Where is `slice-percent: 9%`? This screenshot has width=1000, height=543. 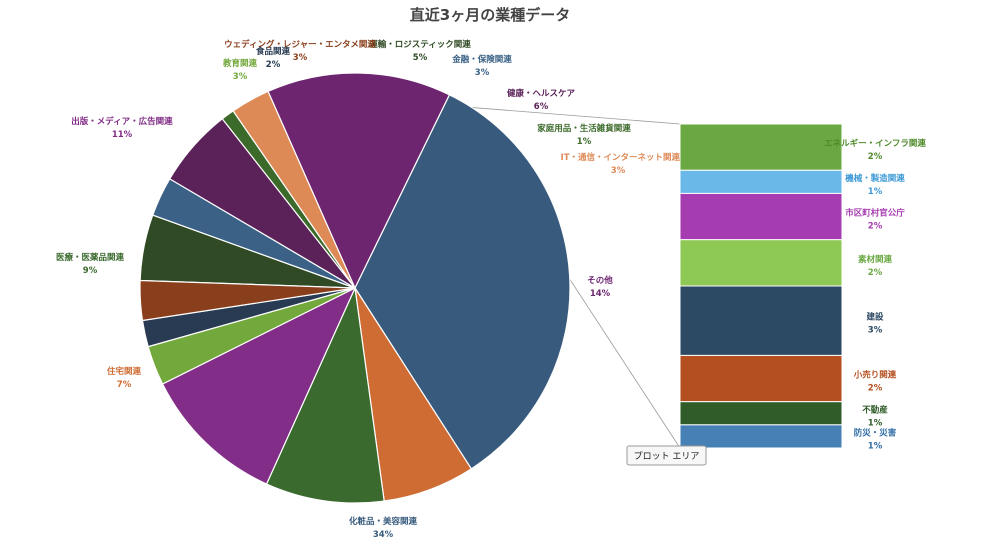 slice-percent: 9% is located at coordinates (90, 271).